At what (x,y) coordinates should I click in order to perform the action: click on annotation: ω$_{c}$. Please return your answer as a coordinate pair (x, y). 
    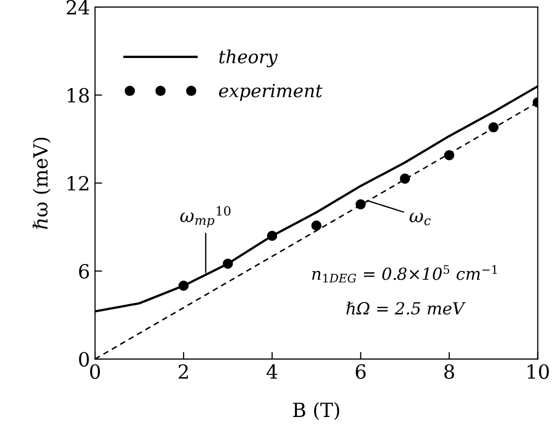
    Looking at the image, I should click on (420, 219).